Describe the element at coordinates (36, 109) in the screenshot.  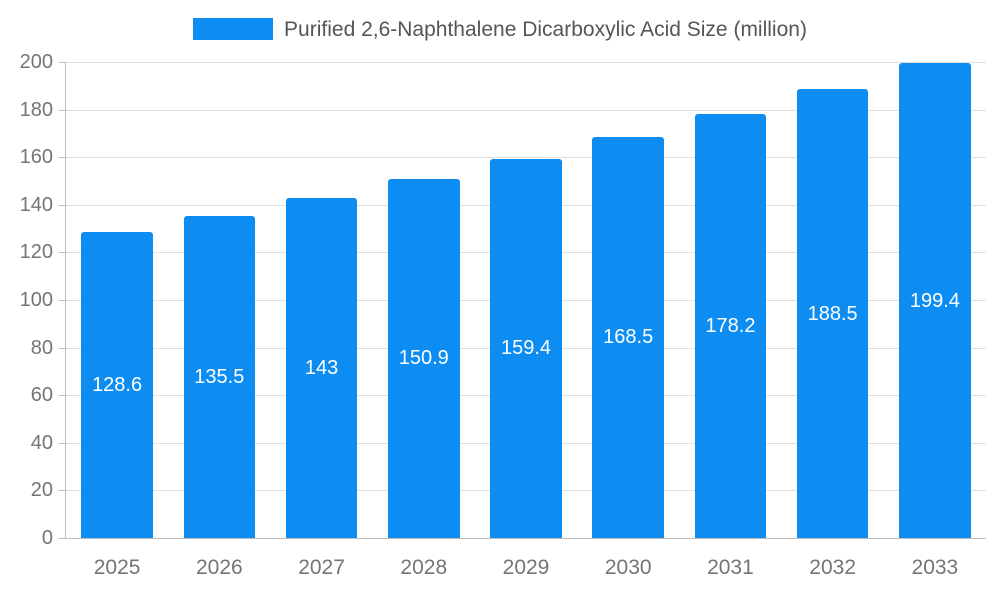
I see `y-tick-label: 180` at that location.